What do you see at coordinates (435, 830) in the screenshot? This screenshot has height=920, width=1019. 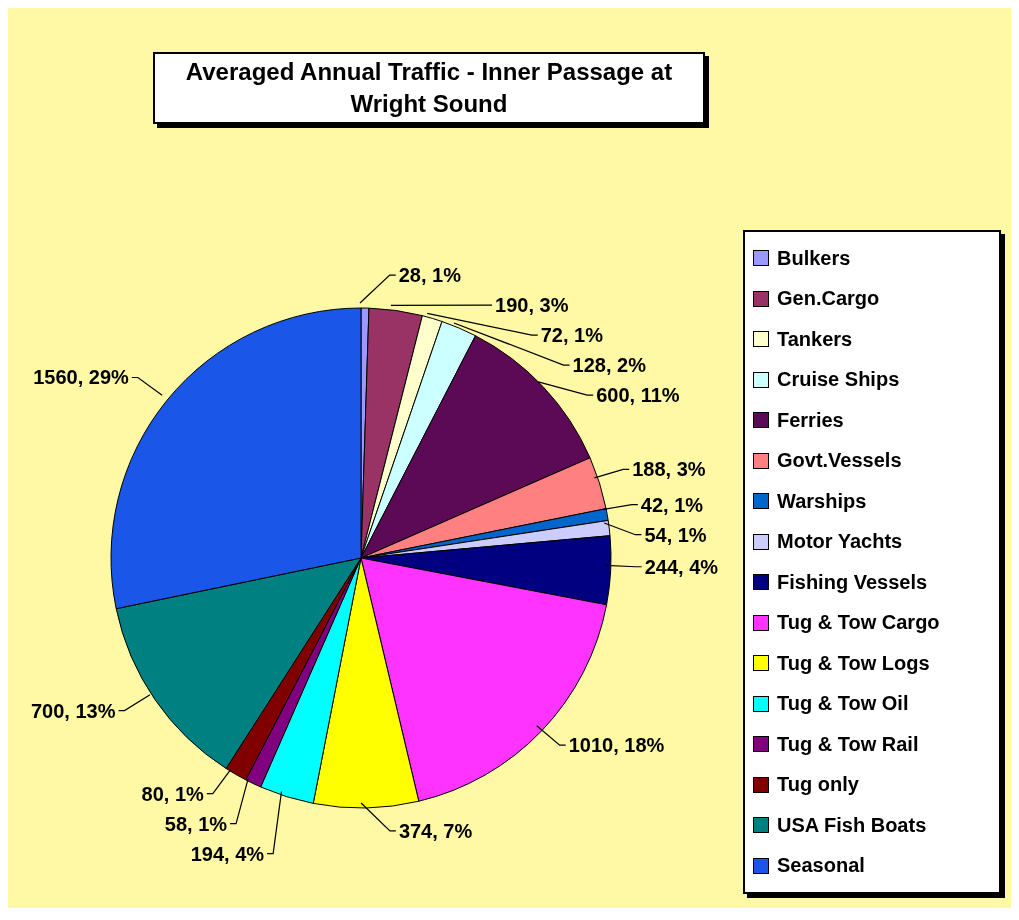 I see `data-label: 374, 7%` at bounding box center [435, 830].